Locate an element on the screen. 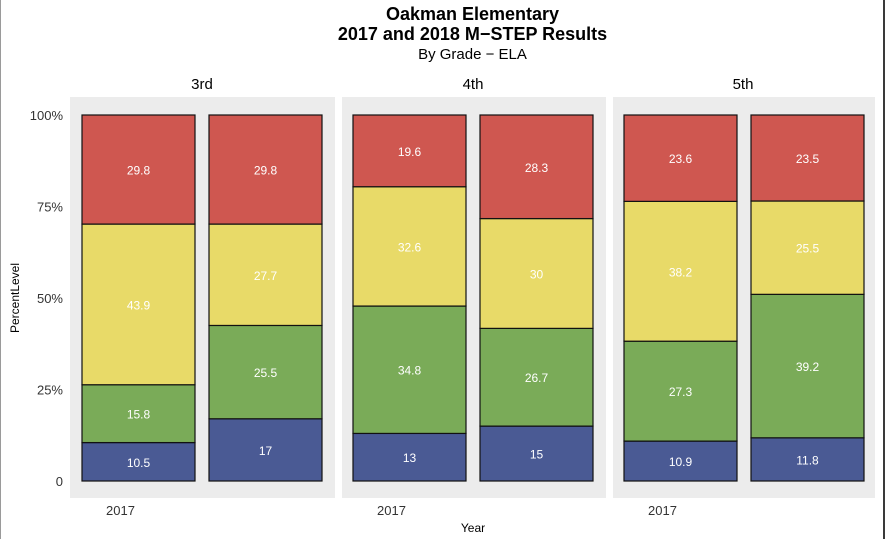  x-axis-title: Year is located at coordinates (473, 528).